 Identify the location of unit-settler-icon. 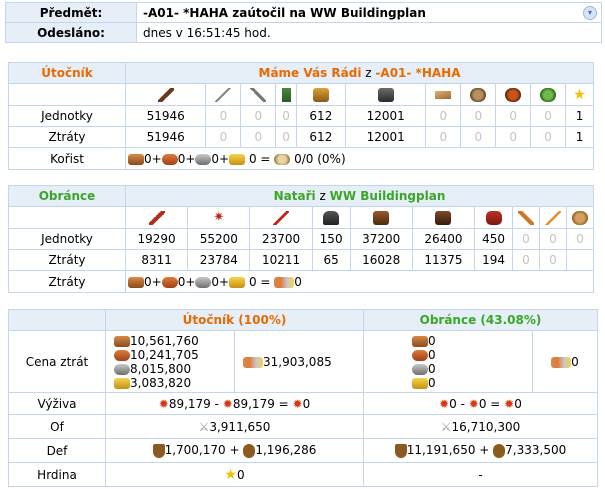
(580, 217).